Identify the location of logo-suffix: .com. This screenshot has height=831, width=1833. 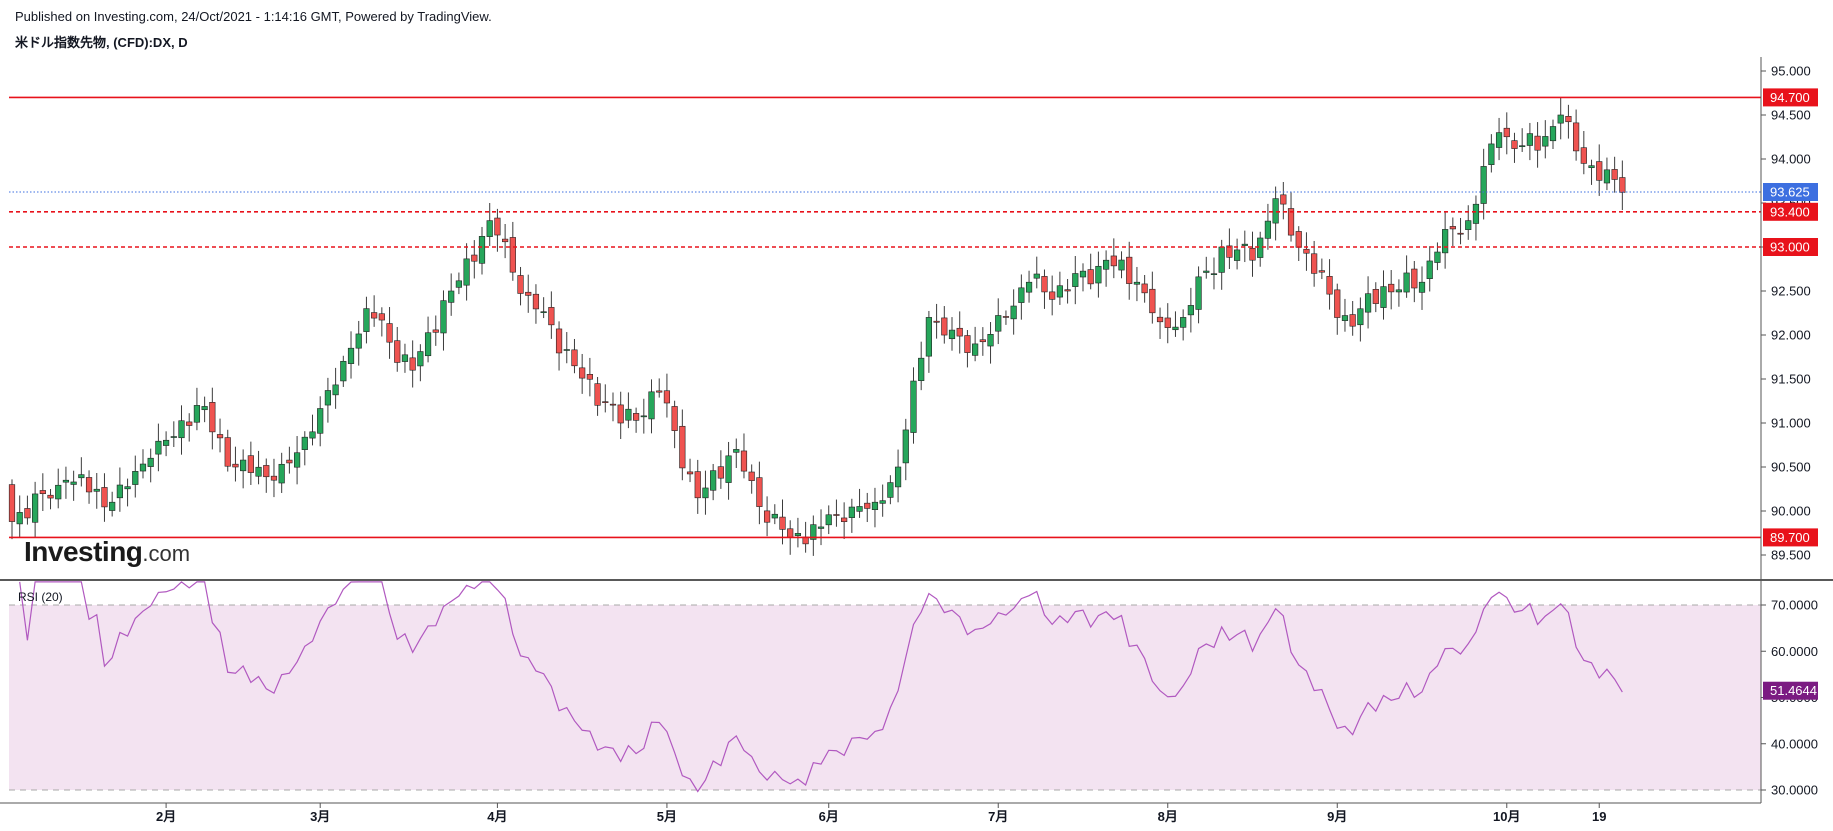
(166, 553).